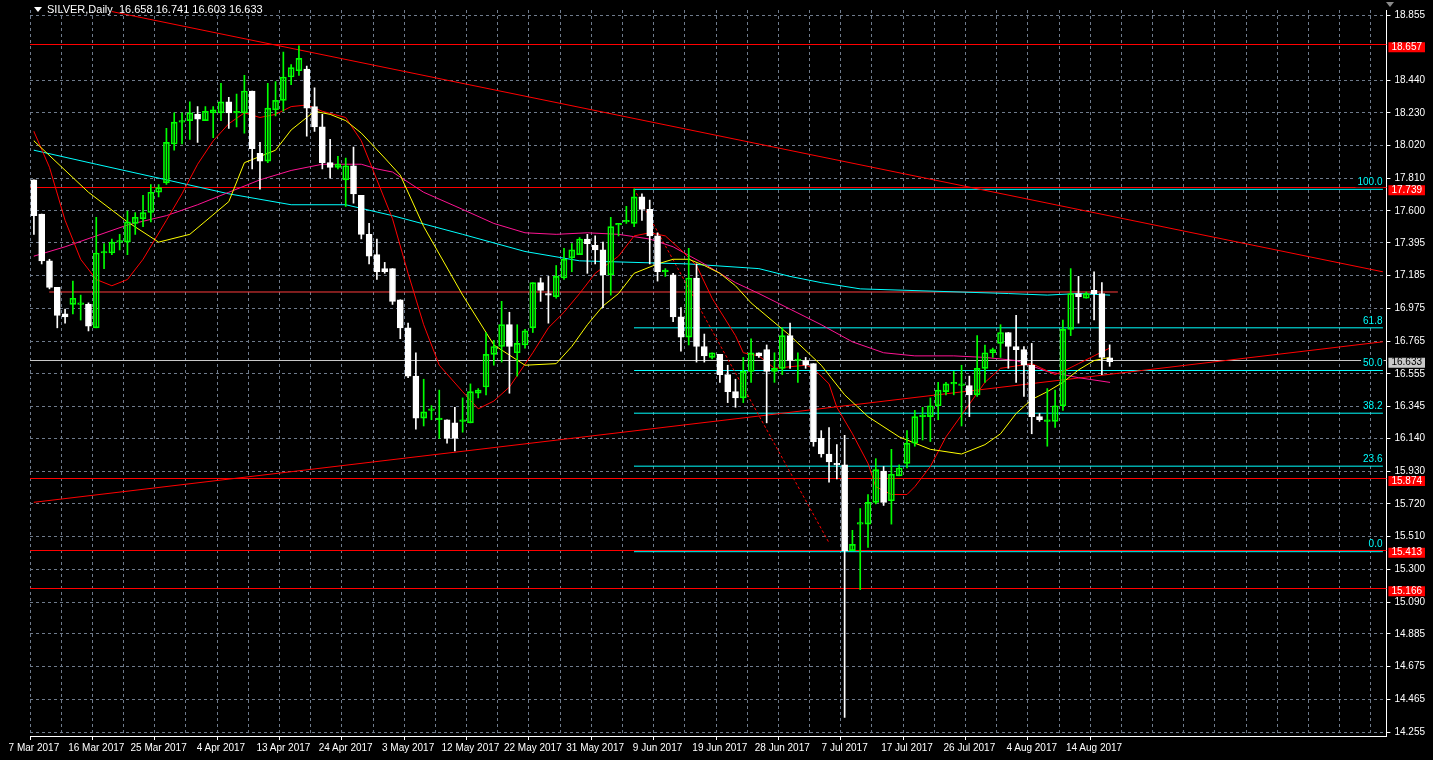 This screenshot has height=760, width=1433. I want to click on y-tick-label: 15.720, so click(1410, 503).